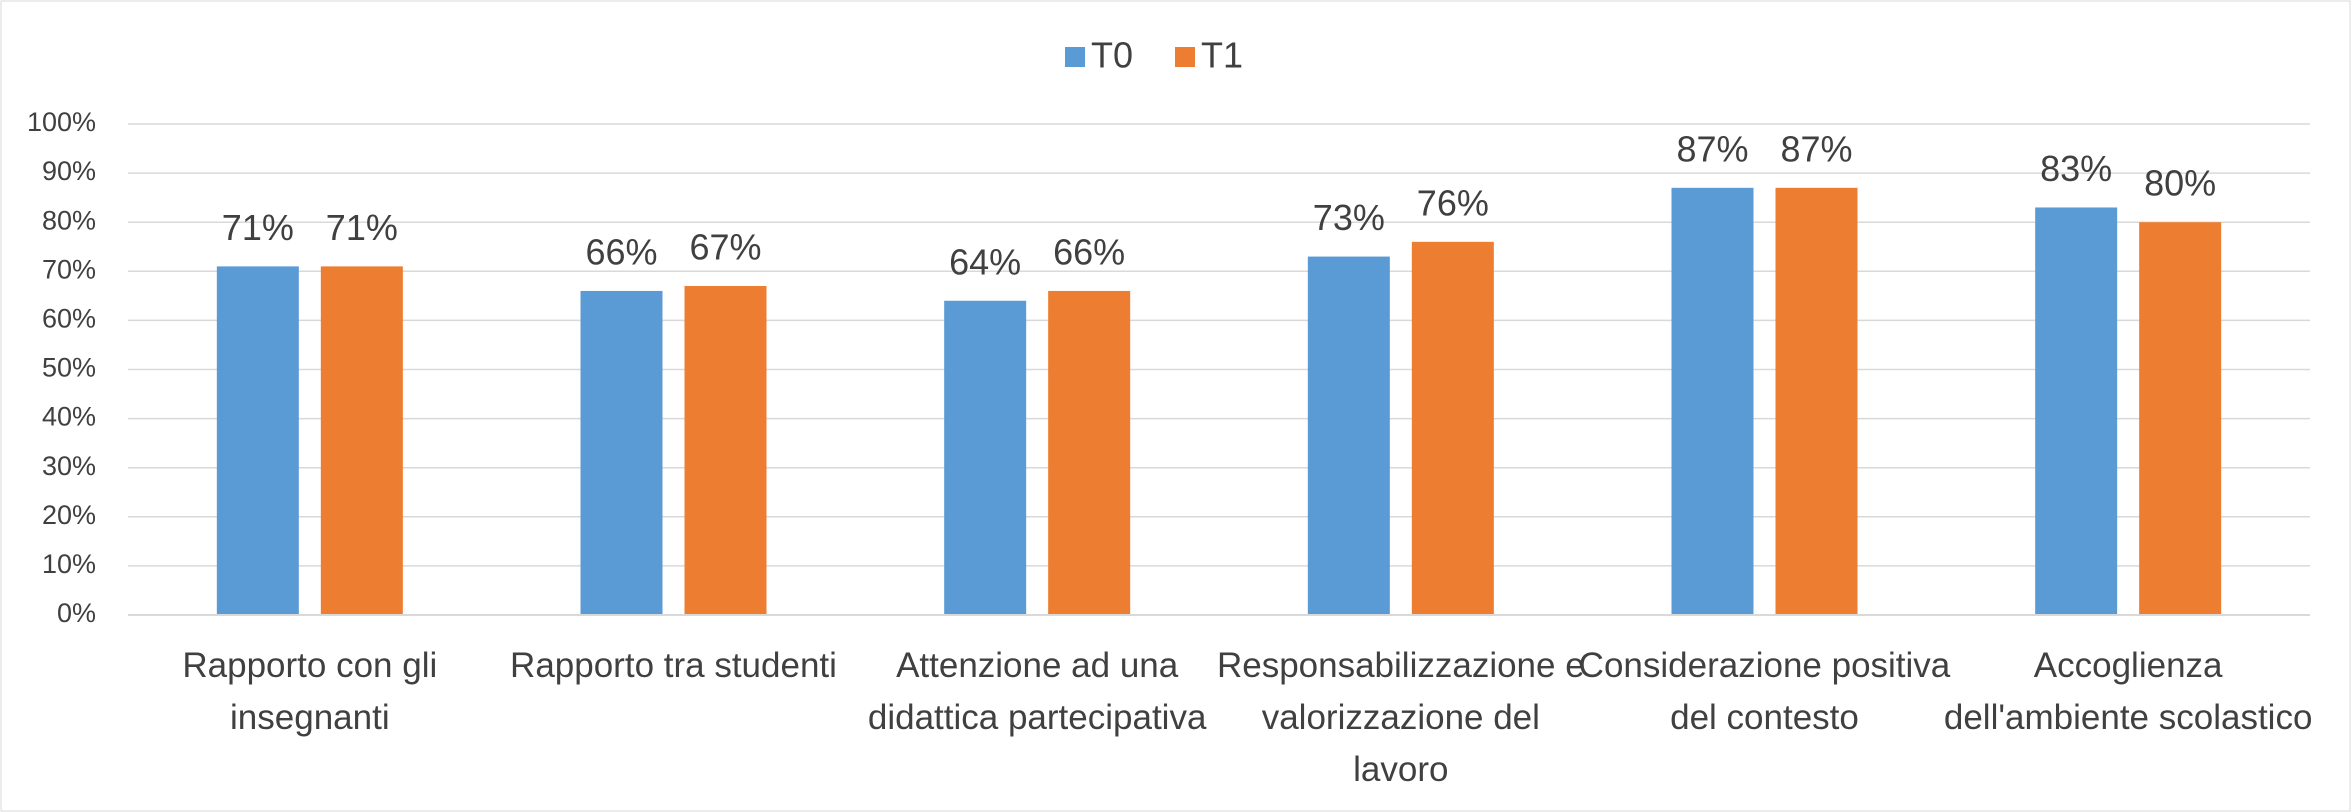 The height and width of the screenshot is (812, 2351). What do you see at coordinates (2180, 183) in the screenshot?
I see `value-label: 80%` at bounding box center [2180, 183].